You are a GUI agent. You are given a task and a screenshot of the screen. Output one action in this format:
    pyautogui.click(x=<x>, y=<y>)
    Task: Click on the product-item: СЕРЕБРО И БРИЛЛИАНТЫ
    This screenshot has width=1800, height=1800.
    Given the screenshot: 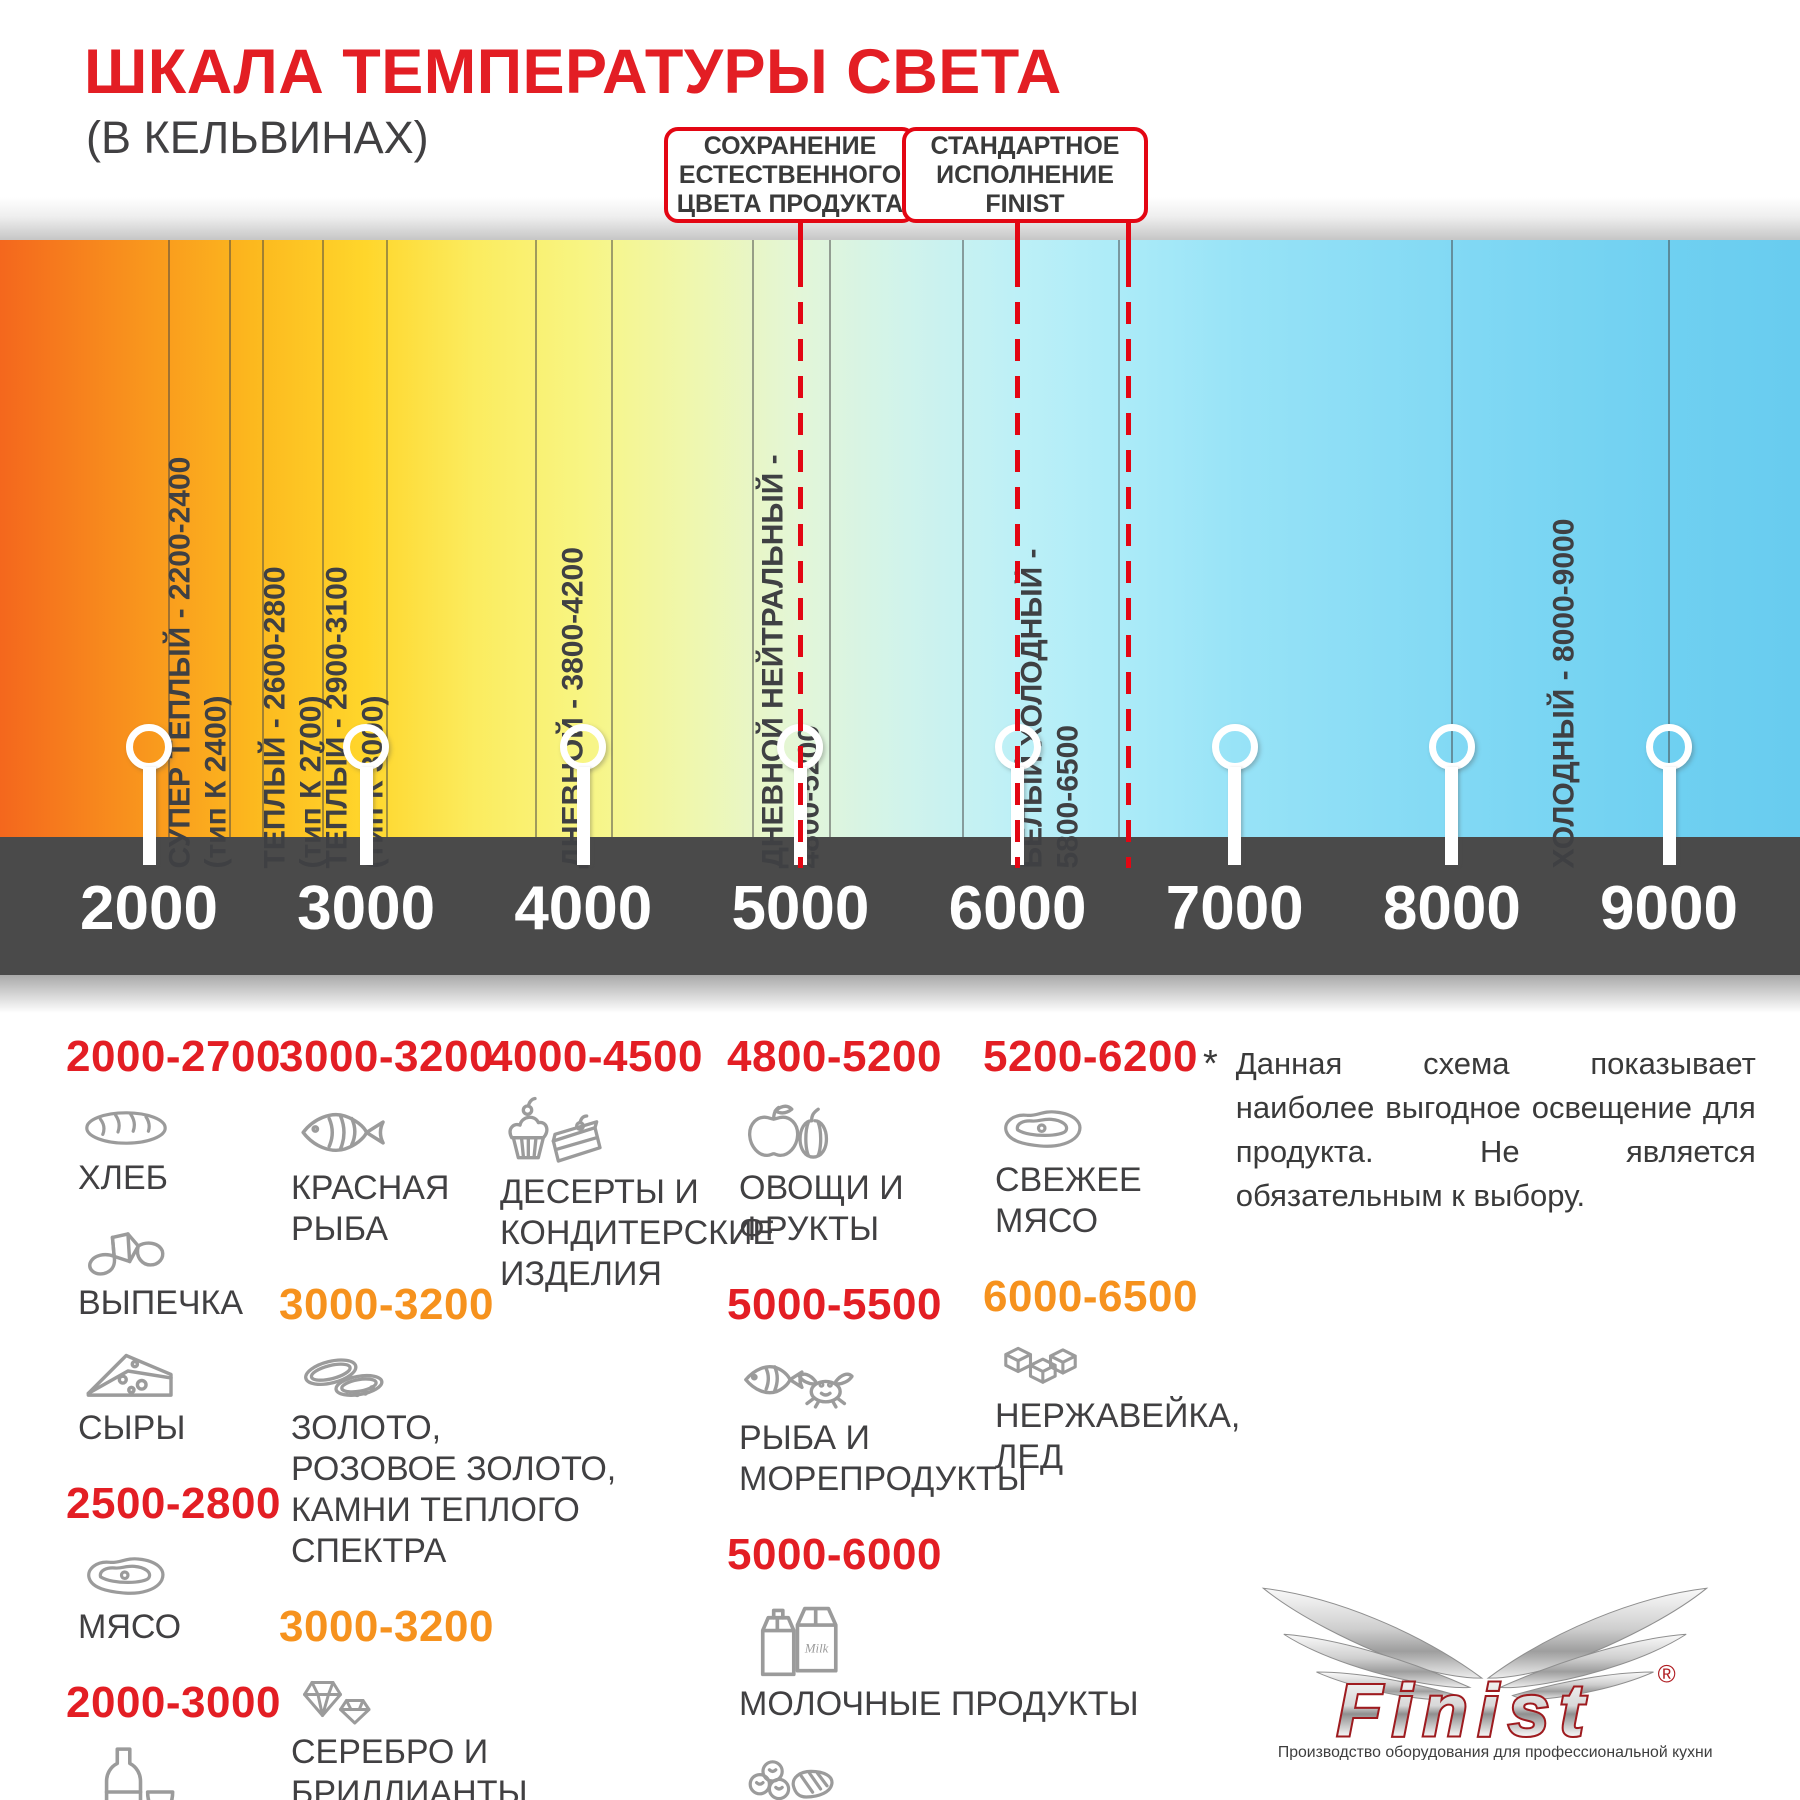 What is the action you would take?
    pyautogui.click(x=409, y=1733)
    